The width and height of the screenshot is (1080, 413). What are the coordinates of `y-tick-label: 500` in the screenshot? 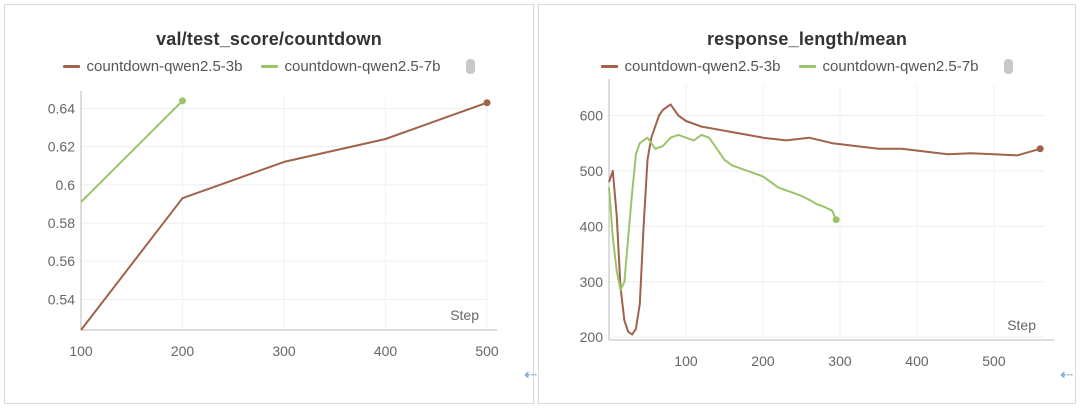 It's located at (592, 171).